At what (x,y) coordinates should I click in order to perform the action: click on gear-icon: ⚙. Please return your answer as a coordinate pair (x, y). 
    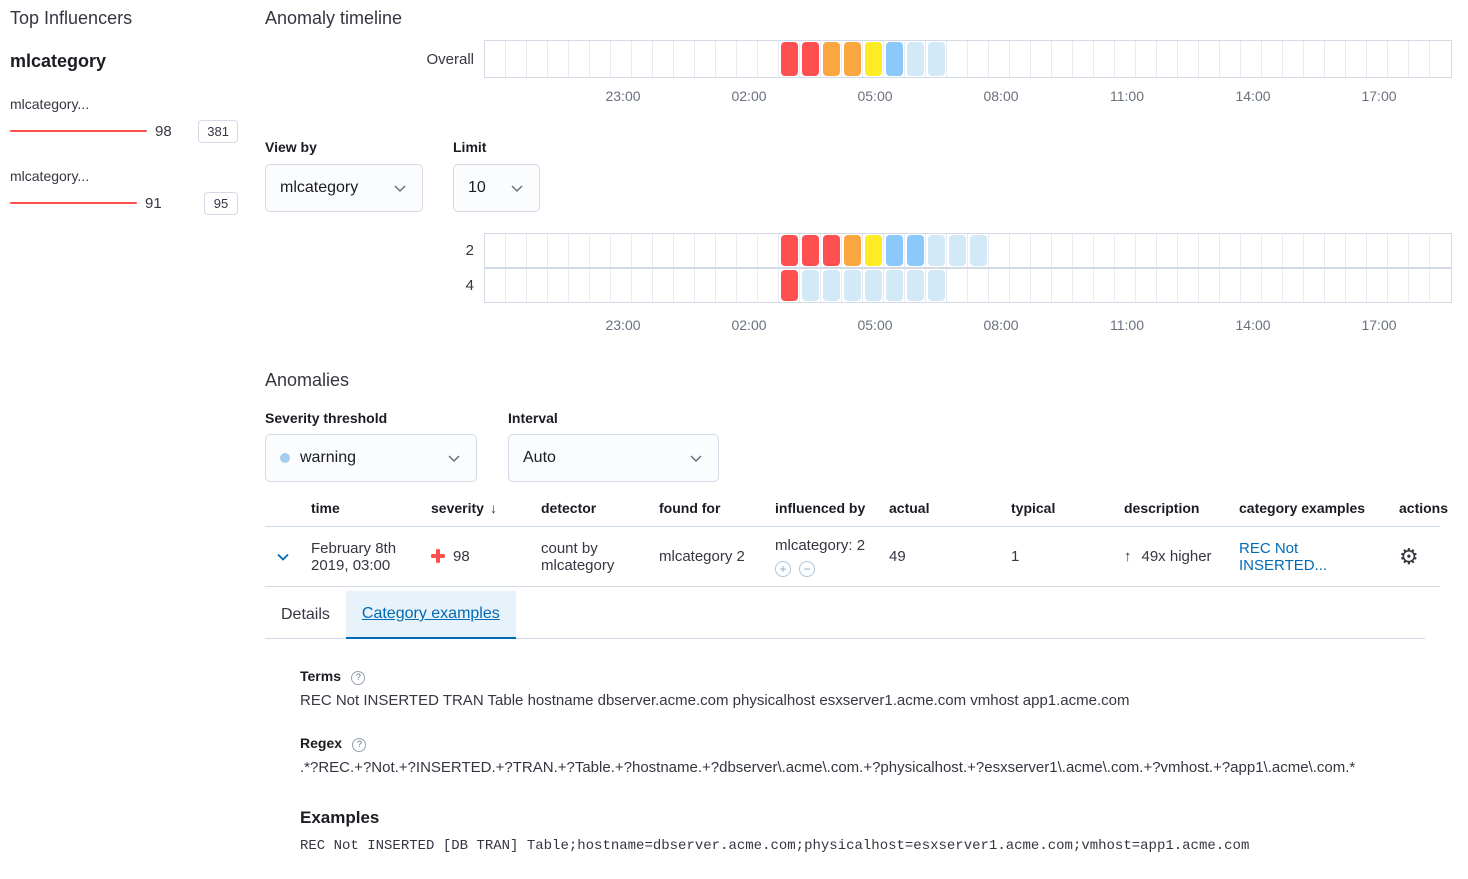
    Looking at the image, I should click on (1409, 556).